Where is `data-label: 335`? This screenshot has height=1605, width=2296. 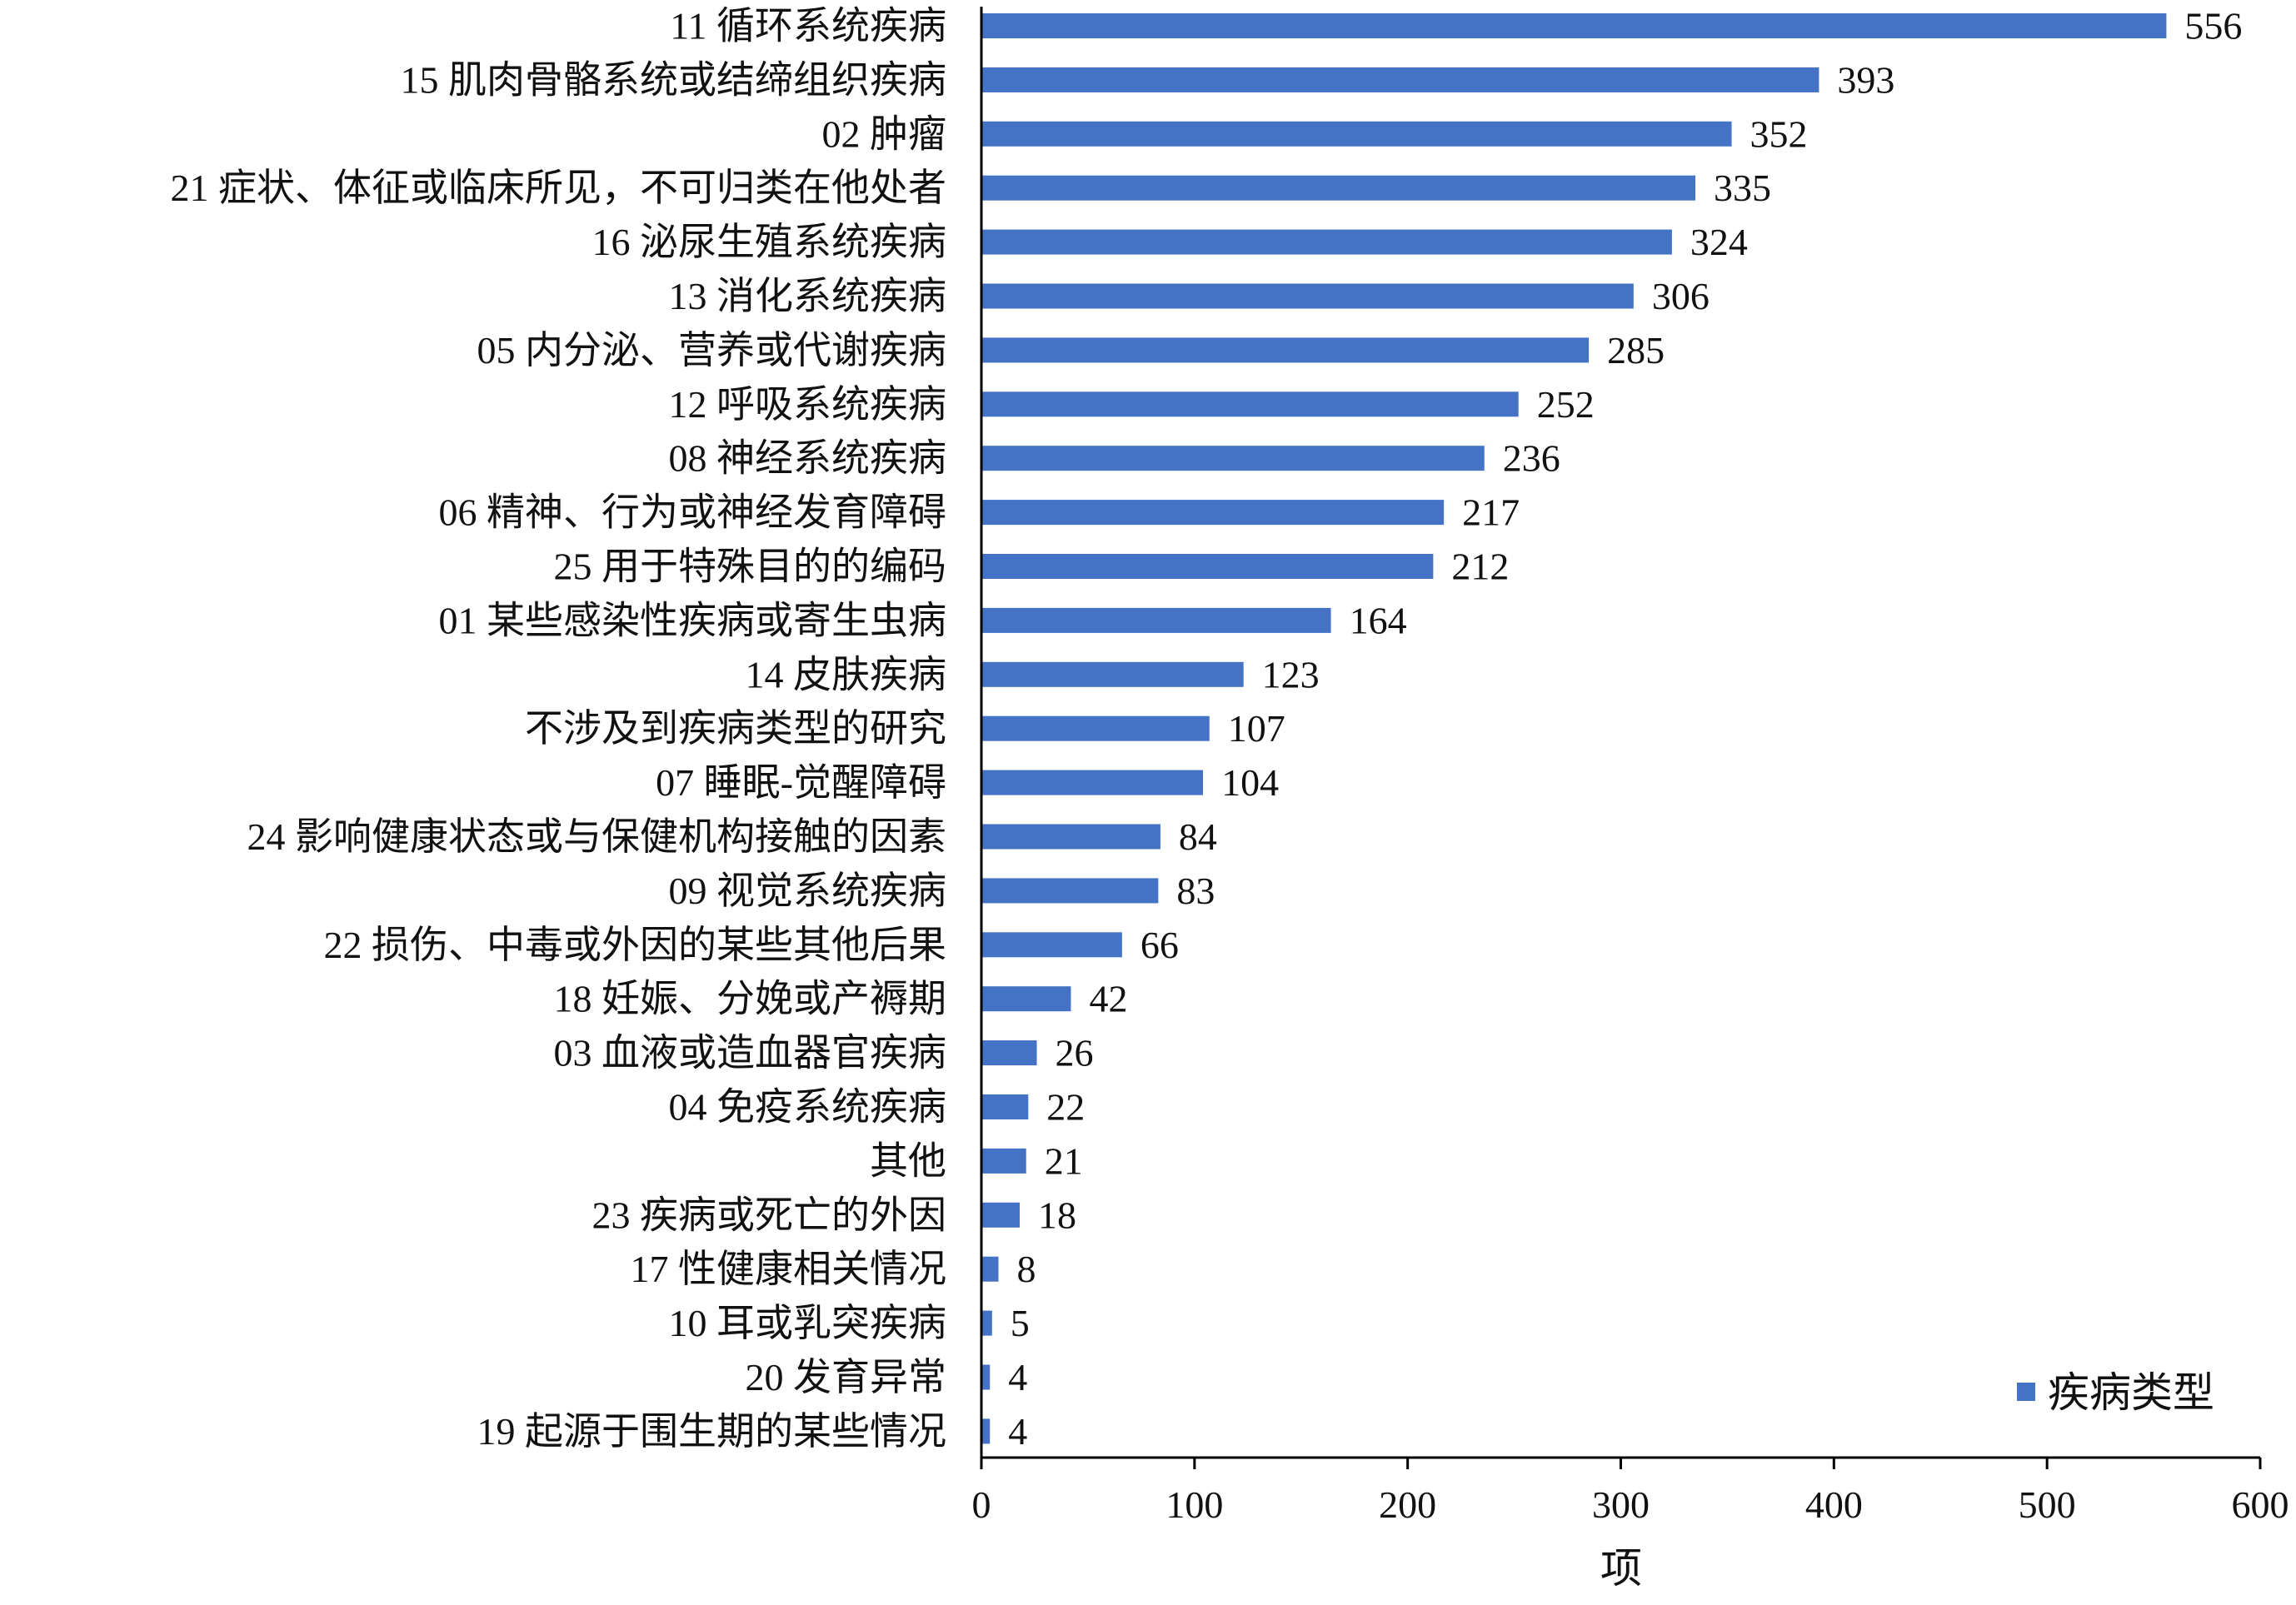 data-label: 335 is located at coordinates (1743, 188).